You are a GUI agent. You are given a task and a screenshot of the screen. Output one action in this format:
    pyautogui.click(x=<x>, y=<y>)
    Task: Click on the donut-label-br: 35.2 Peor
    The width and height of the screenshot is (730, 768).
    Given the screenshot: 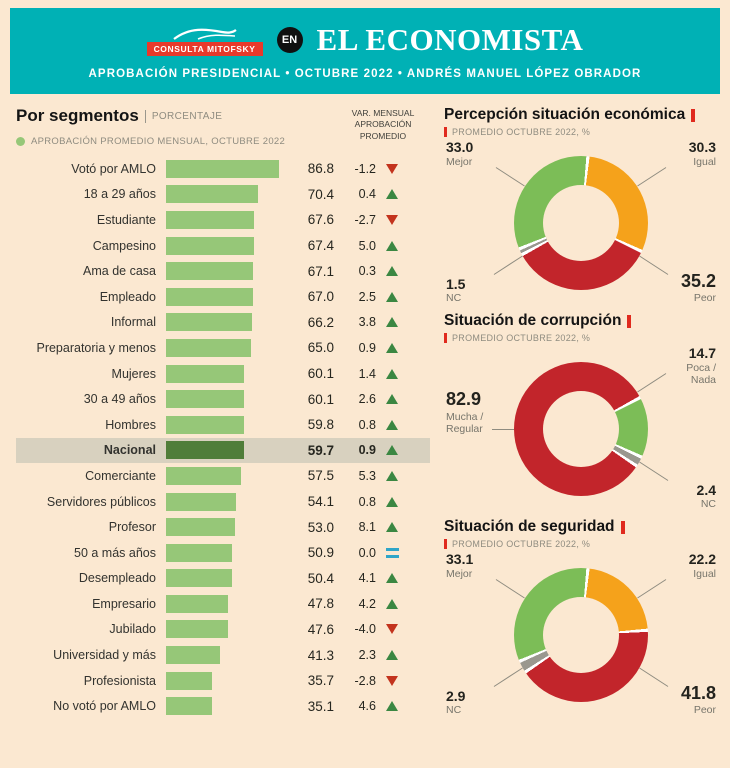 What is the action you would take?
    pyautogui.click(x=698, y=288)
    